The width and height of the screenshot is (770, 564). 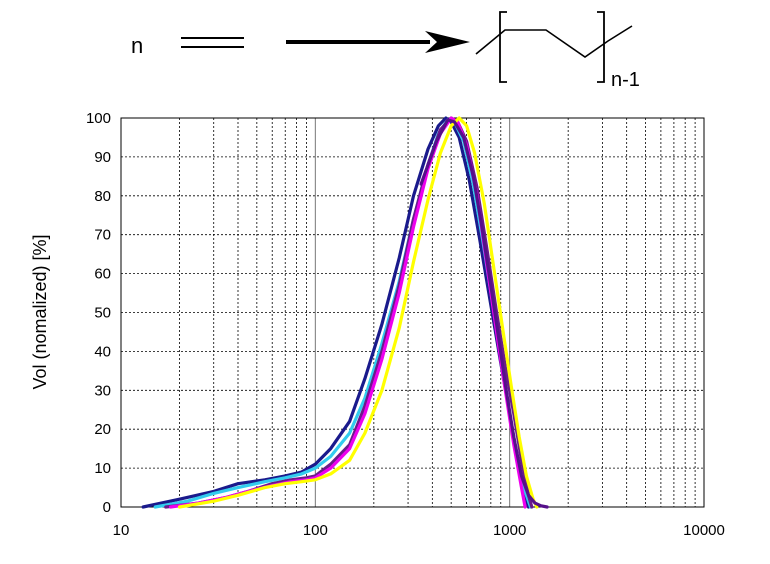 I want to click on x-tick-labels: 10 100 1000 10000, so click(x=419, y=530).